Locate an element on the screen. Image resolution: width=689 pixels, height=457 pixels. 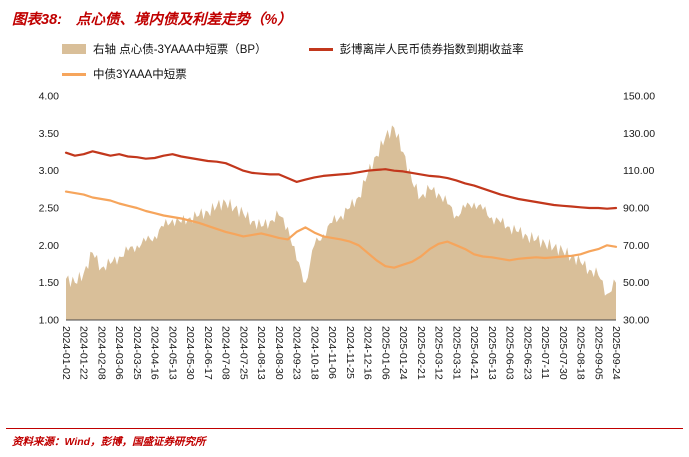
x-axis-tick-label: 2024-06-17 is located at coordinates (208, 353).